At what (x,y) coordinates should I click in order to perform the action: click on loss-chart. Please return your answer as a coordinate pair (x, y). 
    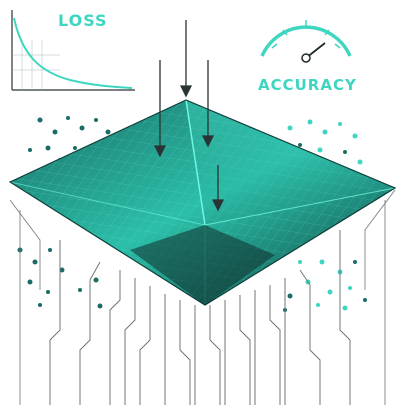
    Looking at the image, I should click on (73, 50).